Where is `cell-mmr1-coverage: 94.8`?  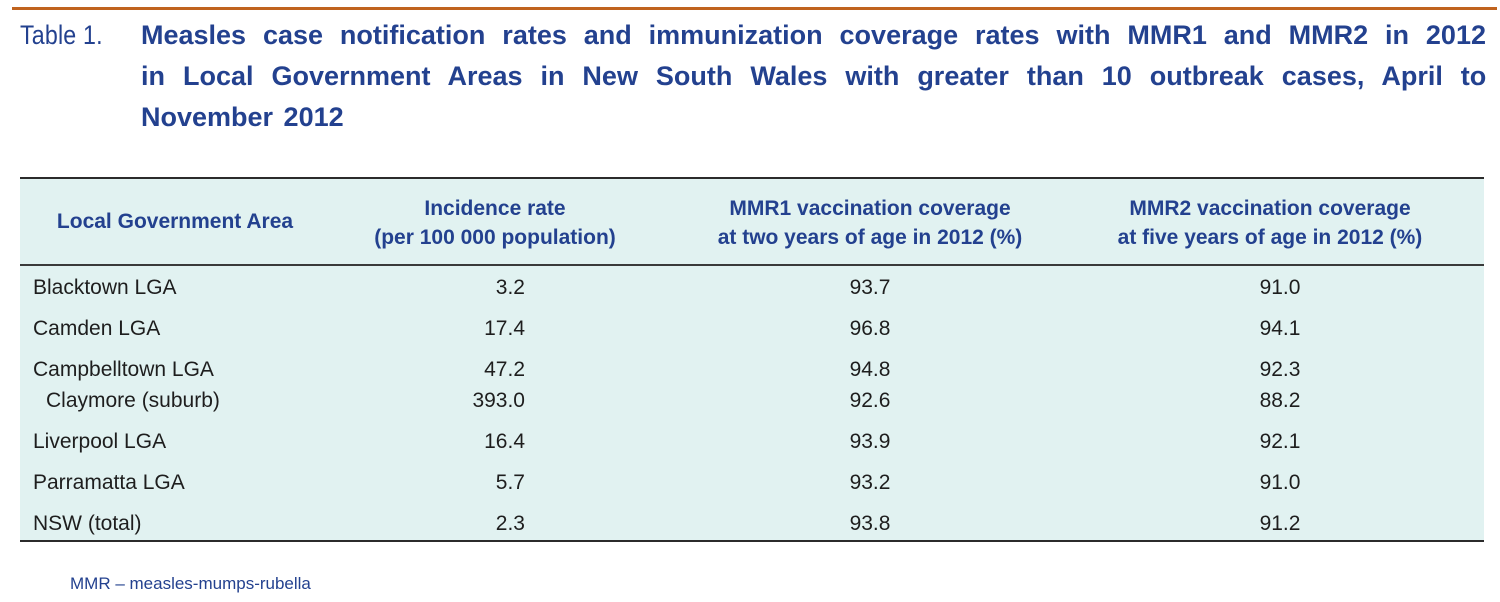 cell-mmr1-coverage: 94.8 is located at coordinates (870, 369).